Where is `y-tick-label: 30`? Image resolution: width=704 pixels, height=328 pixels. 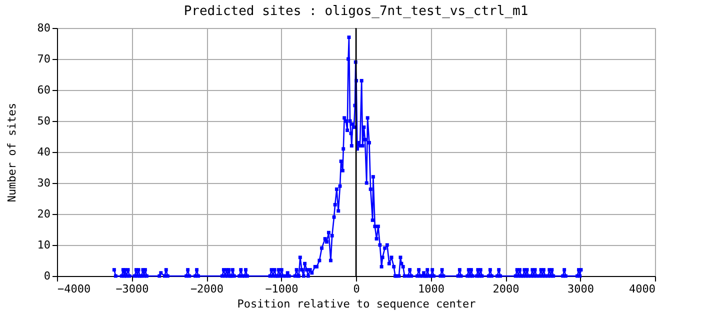 y-tick-label: 30 is located at coordinates (43, 183).